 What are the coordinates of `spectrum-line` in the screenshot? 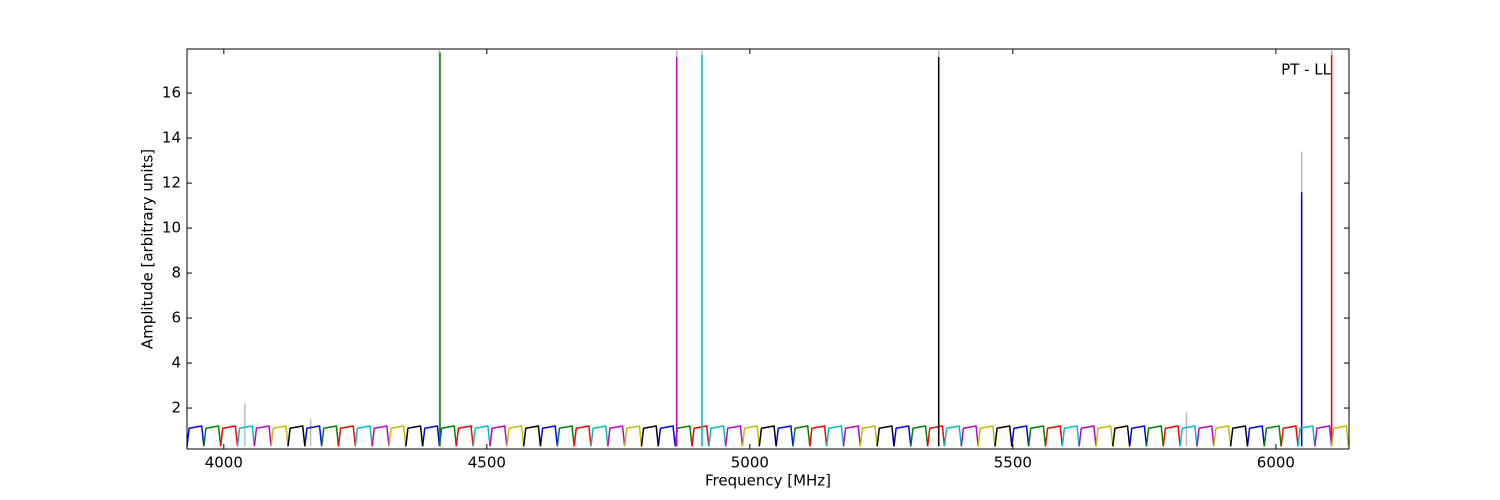 It's located at (810, 436).